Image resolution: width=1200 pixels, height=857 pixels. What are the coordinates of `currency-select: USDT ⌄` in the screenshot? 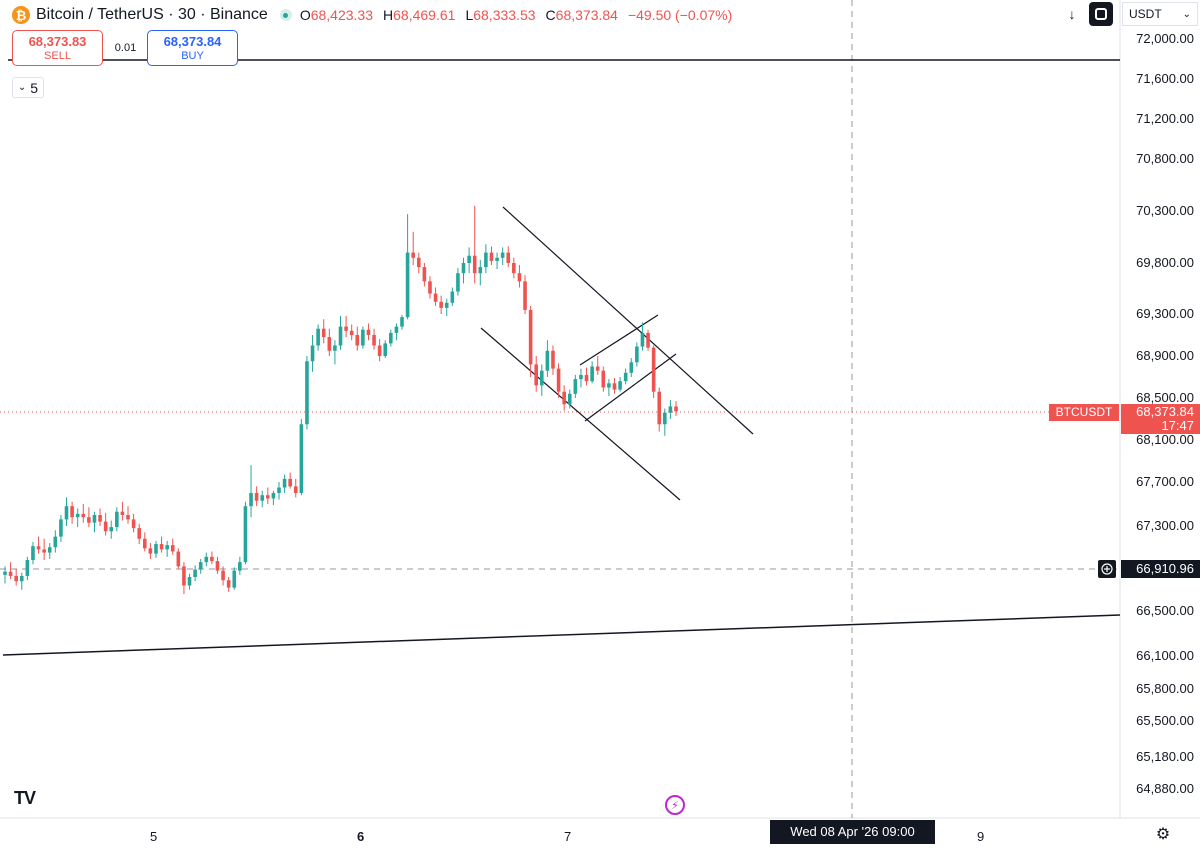 It's located at (1160, 14).